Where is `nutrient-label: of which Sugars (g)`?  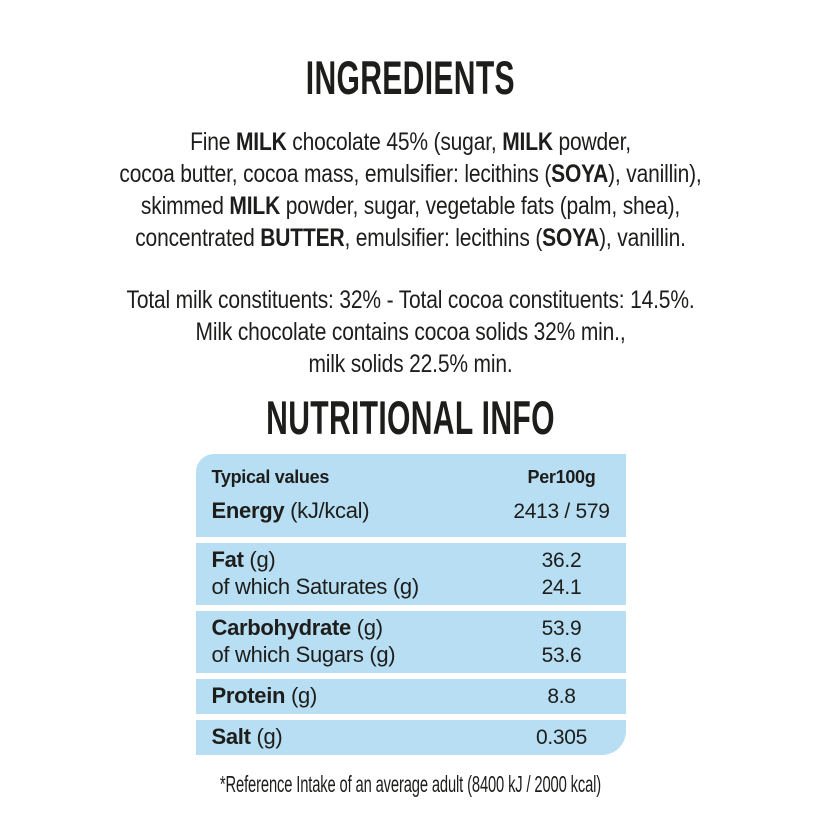 nutrient-label: of which Sugars (g) is located at coordinates (358, 655).